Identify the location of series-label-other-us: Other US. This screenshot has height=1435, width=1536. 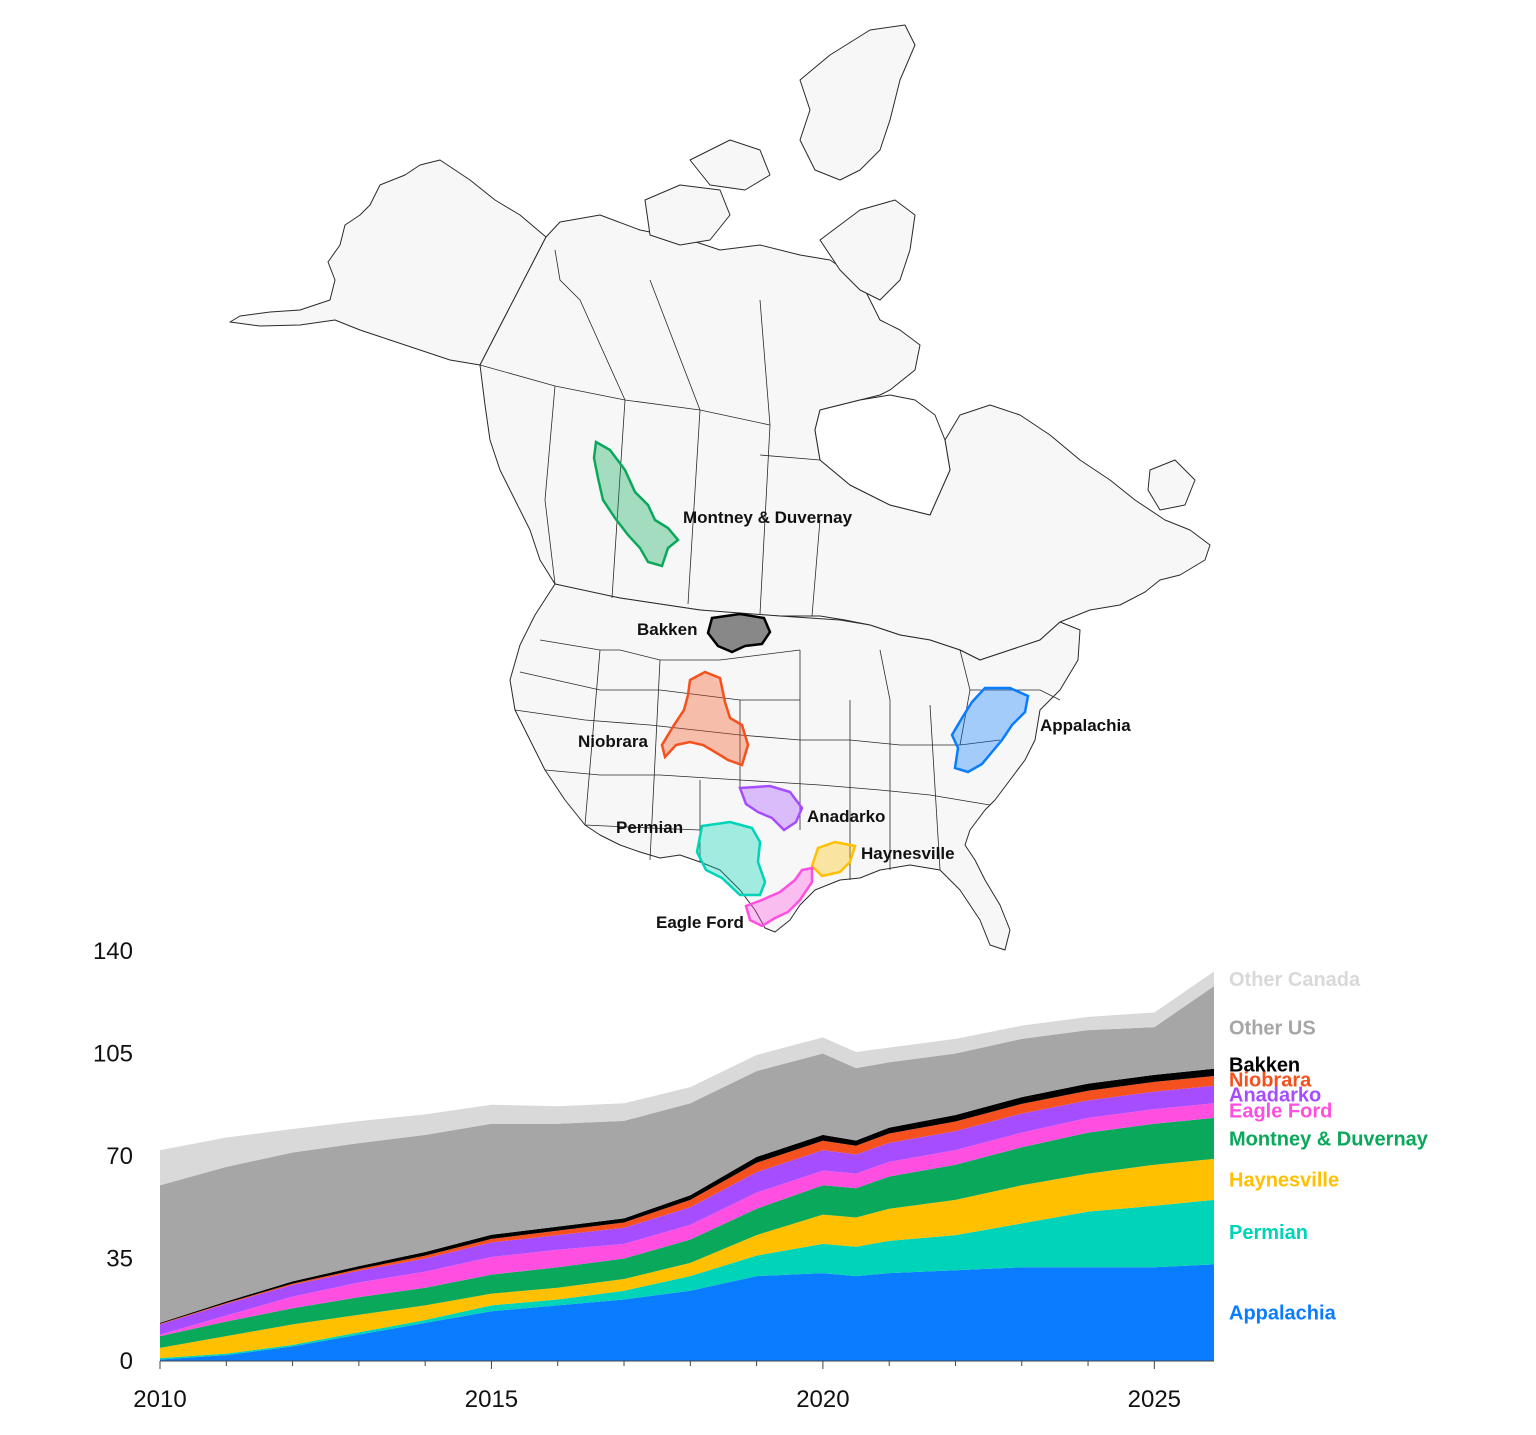
(1272, 1028).